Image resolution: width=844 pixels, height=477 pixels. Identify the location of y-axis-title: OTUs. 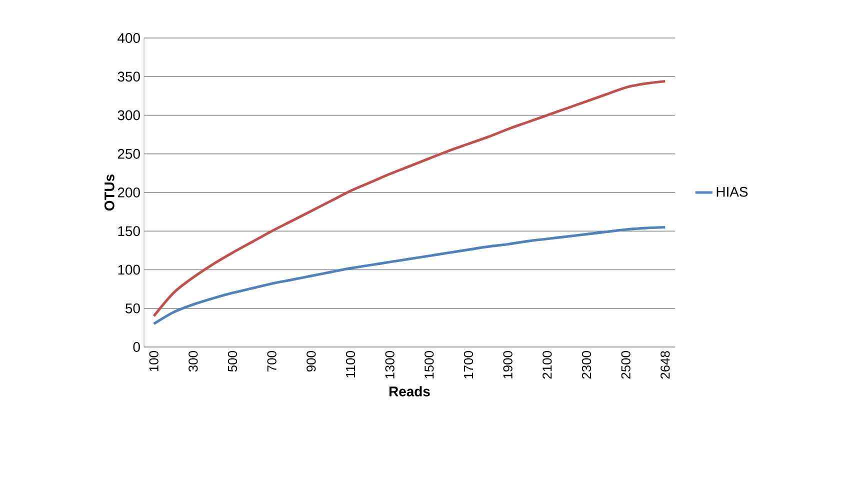
(109, 192).